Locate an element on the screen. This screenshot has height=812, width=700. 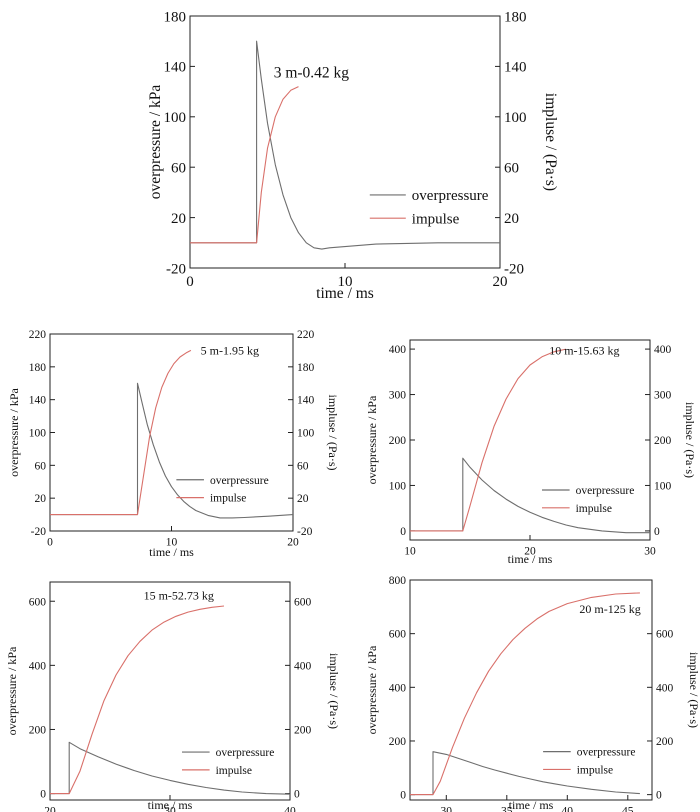
chart-annotation: 3 m-0.42 kg is located at coordinates (312, 72).